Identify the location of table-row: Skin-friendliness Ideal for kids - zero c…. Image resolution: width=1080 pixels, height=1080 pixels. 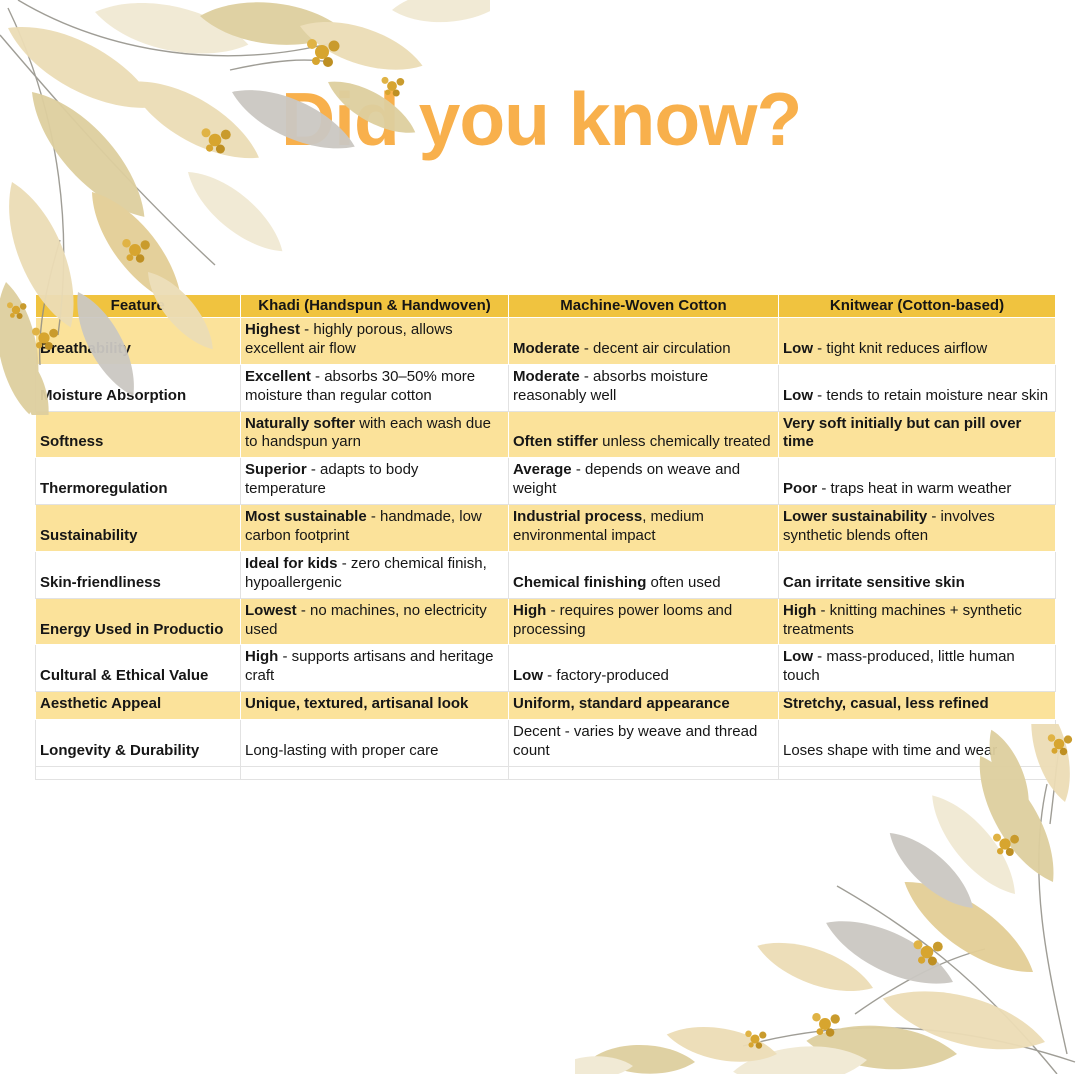
(545, 575).